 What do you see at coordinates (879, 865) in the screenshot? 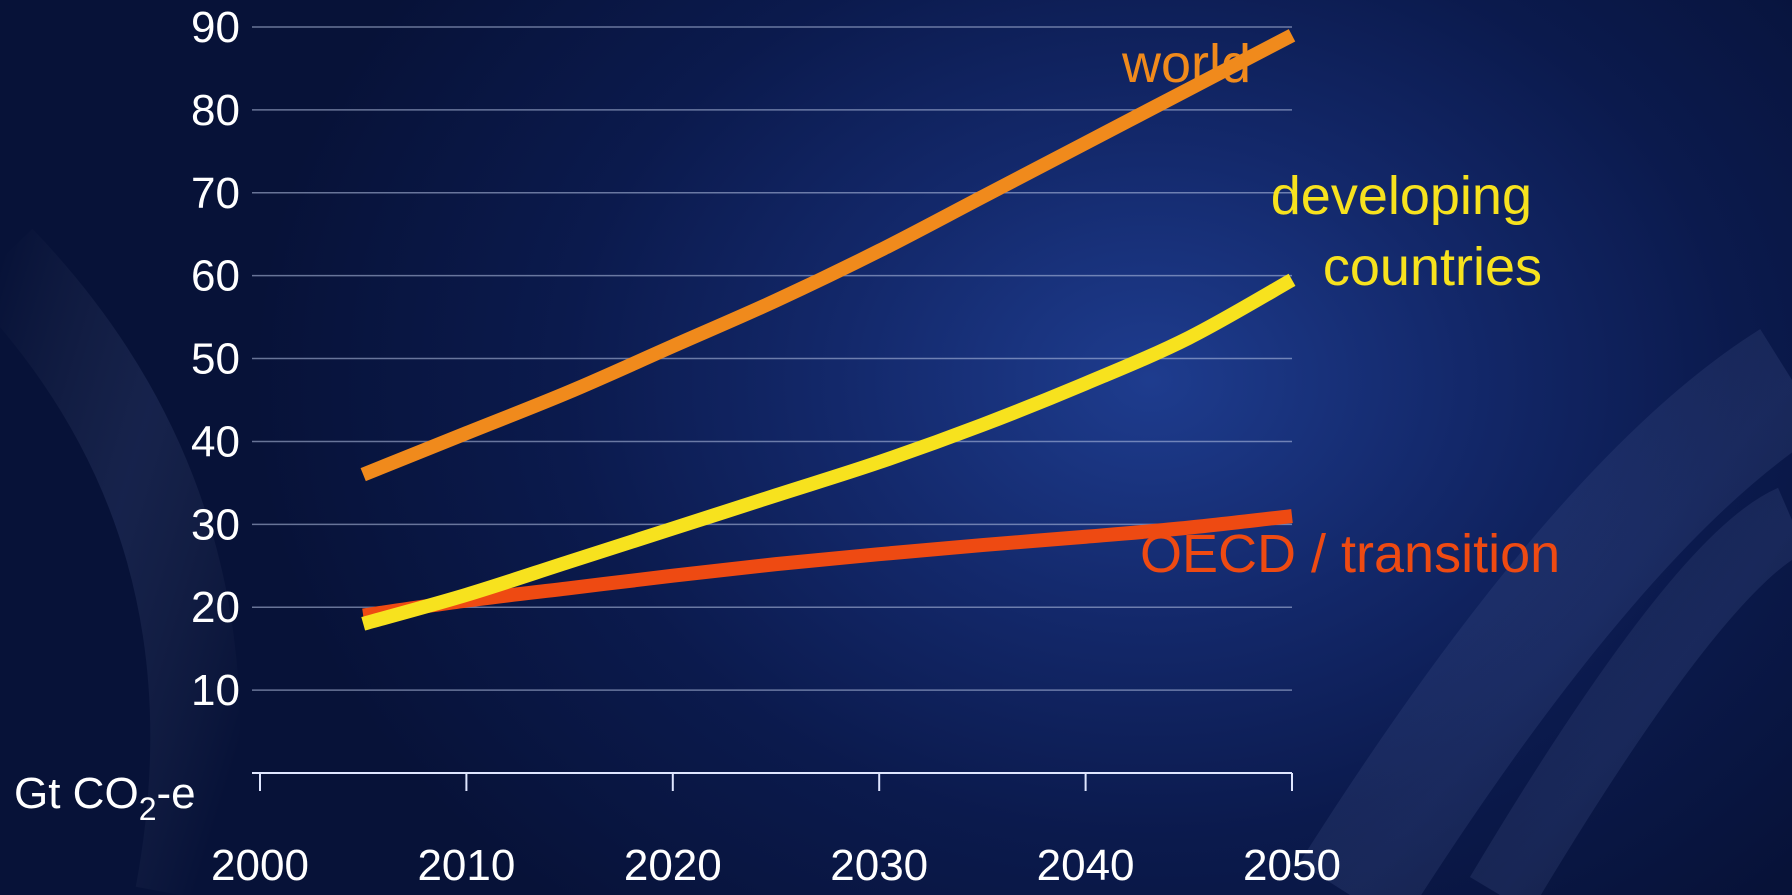
I see `x-tick-label-2030: 2030` at bounding box center [879, 865].